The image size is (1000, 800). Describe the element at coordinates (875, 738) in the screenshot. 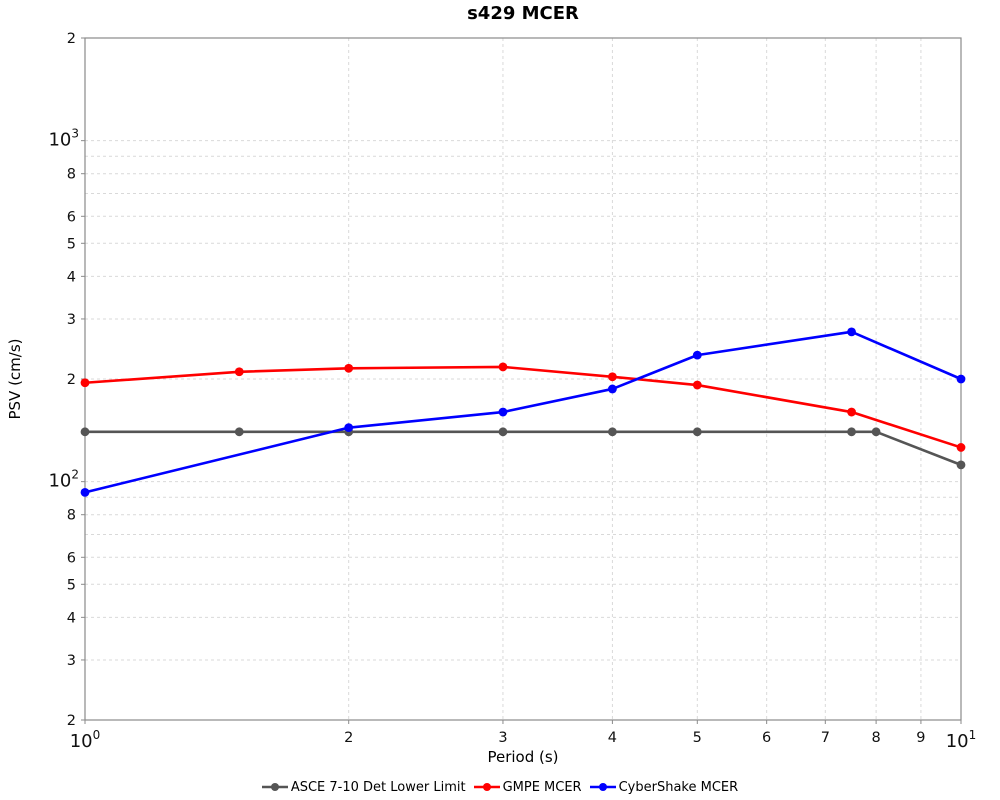

I see `x-tick-label: 8` at that location.